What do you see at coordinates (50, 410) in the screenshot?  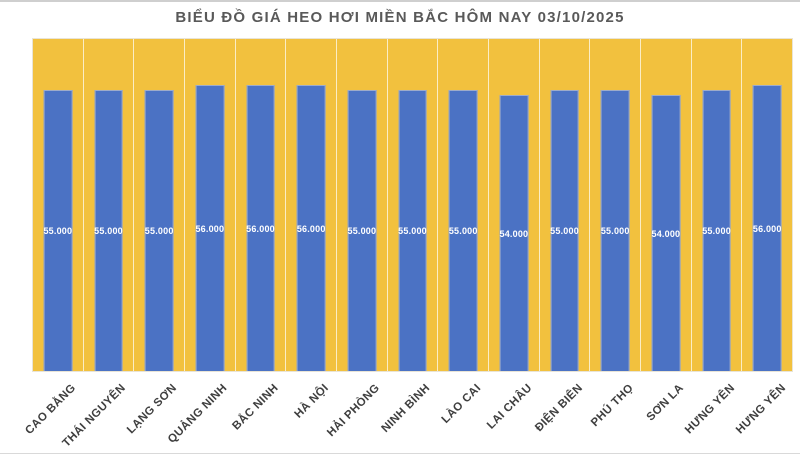 I see `x-axis-label: CAO BẰNG` at bounding box center [50, 410].